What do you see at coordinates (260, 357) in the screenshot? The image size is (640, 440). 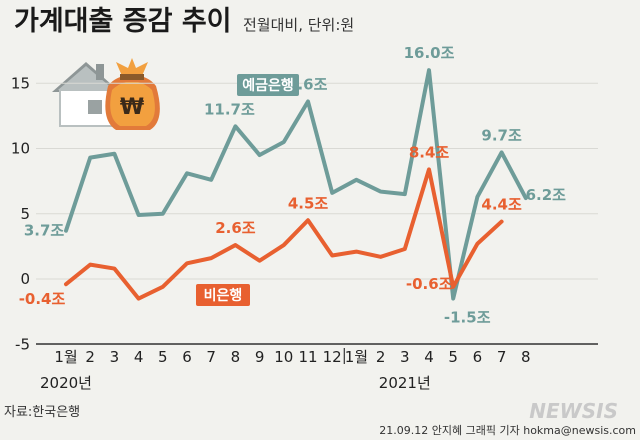 I see `x-tick-label: 9` at bounding box center [260, 357].